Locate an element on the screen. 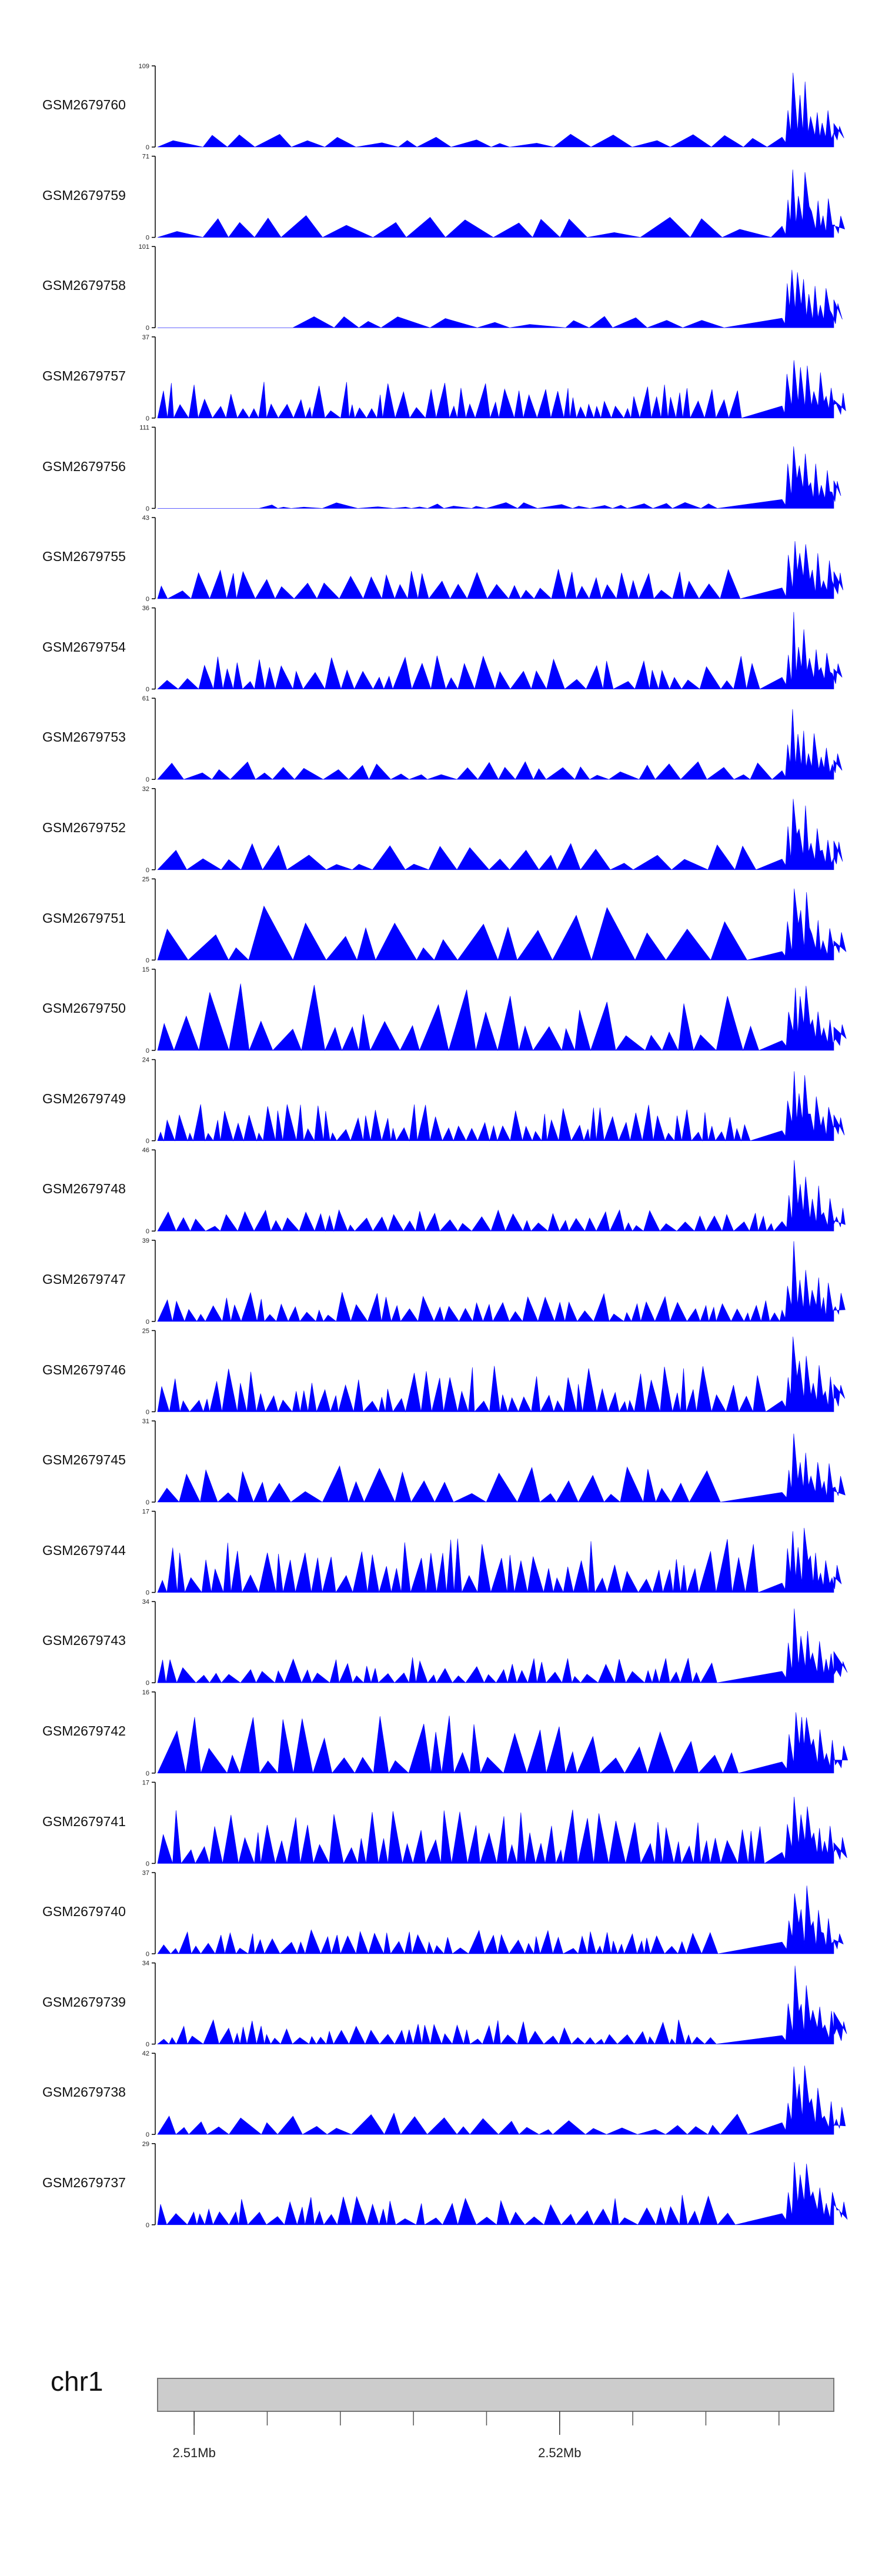 The image size is (882, 2576). genome-axis: 2.51Mb 2.52Mb is located at coordinates (495, 2419).